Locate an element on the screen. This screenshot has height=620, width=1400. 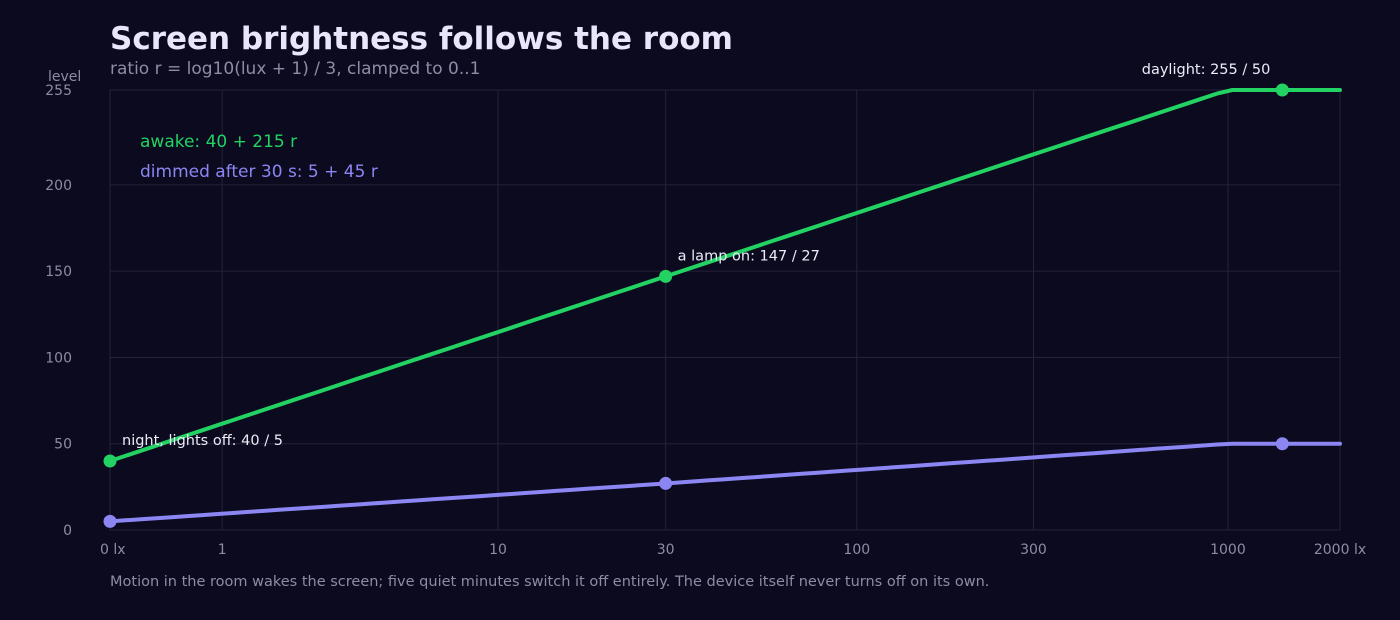
annotation-label: daylight: 255 / 50 is located at coordinates (1206, 70).